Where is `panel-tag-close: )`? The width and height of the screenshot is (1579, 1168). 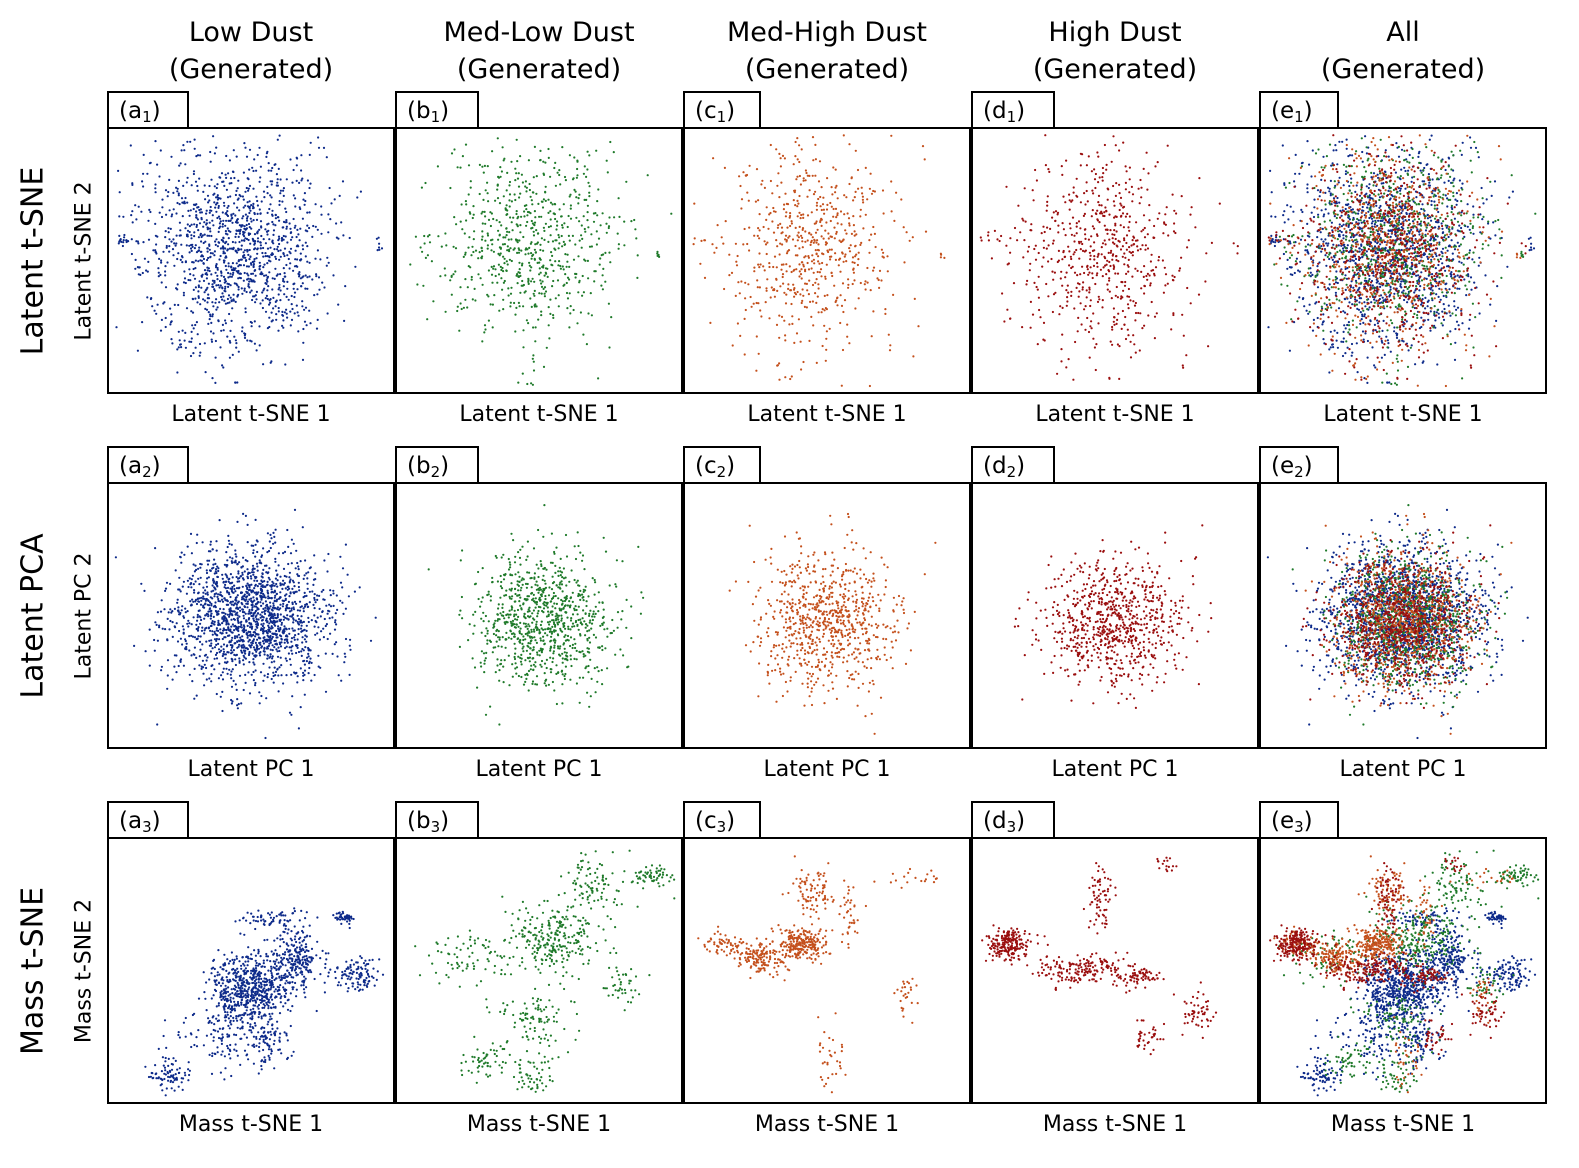
panel-tag-close: ) is located at coordinates (1308, 111).